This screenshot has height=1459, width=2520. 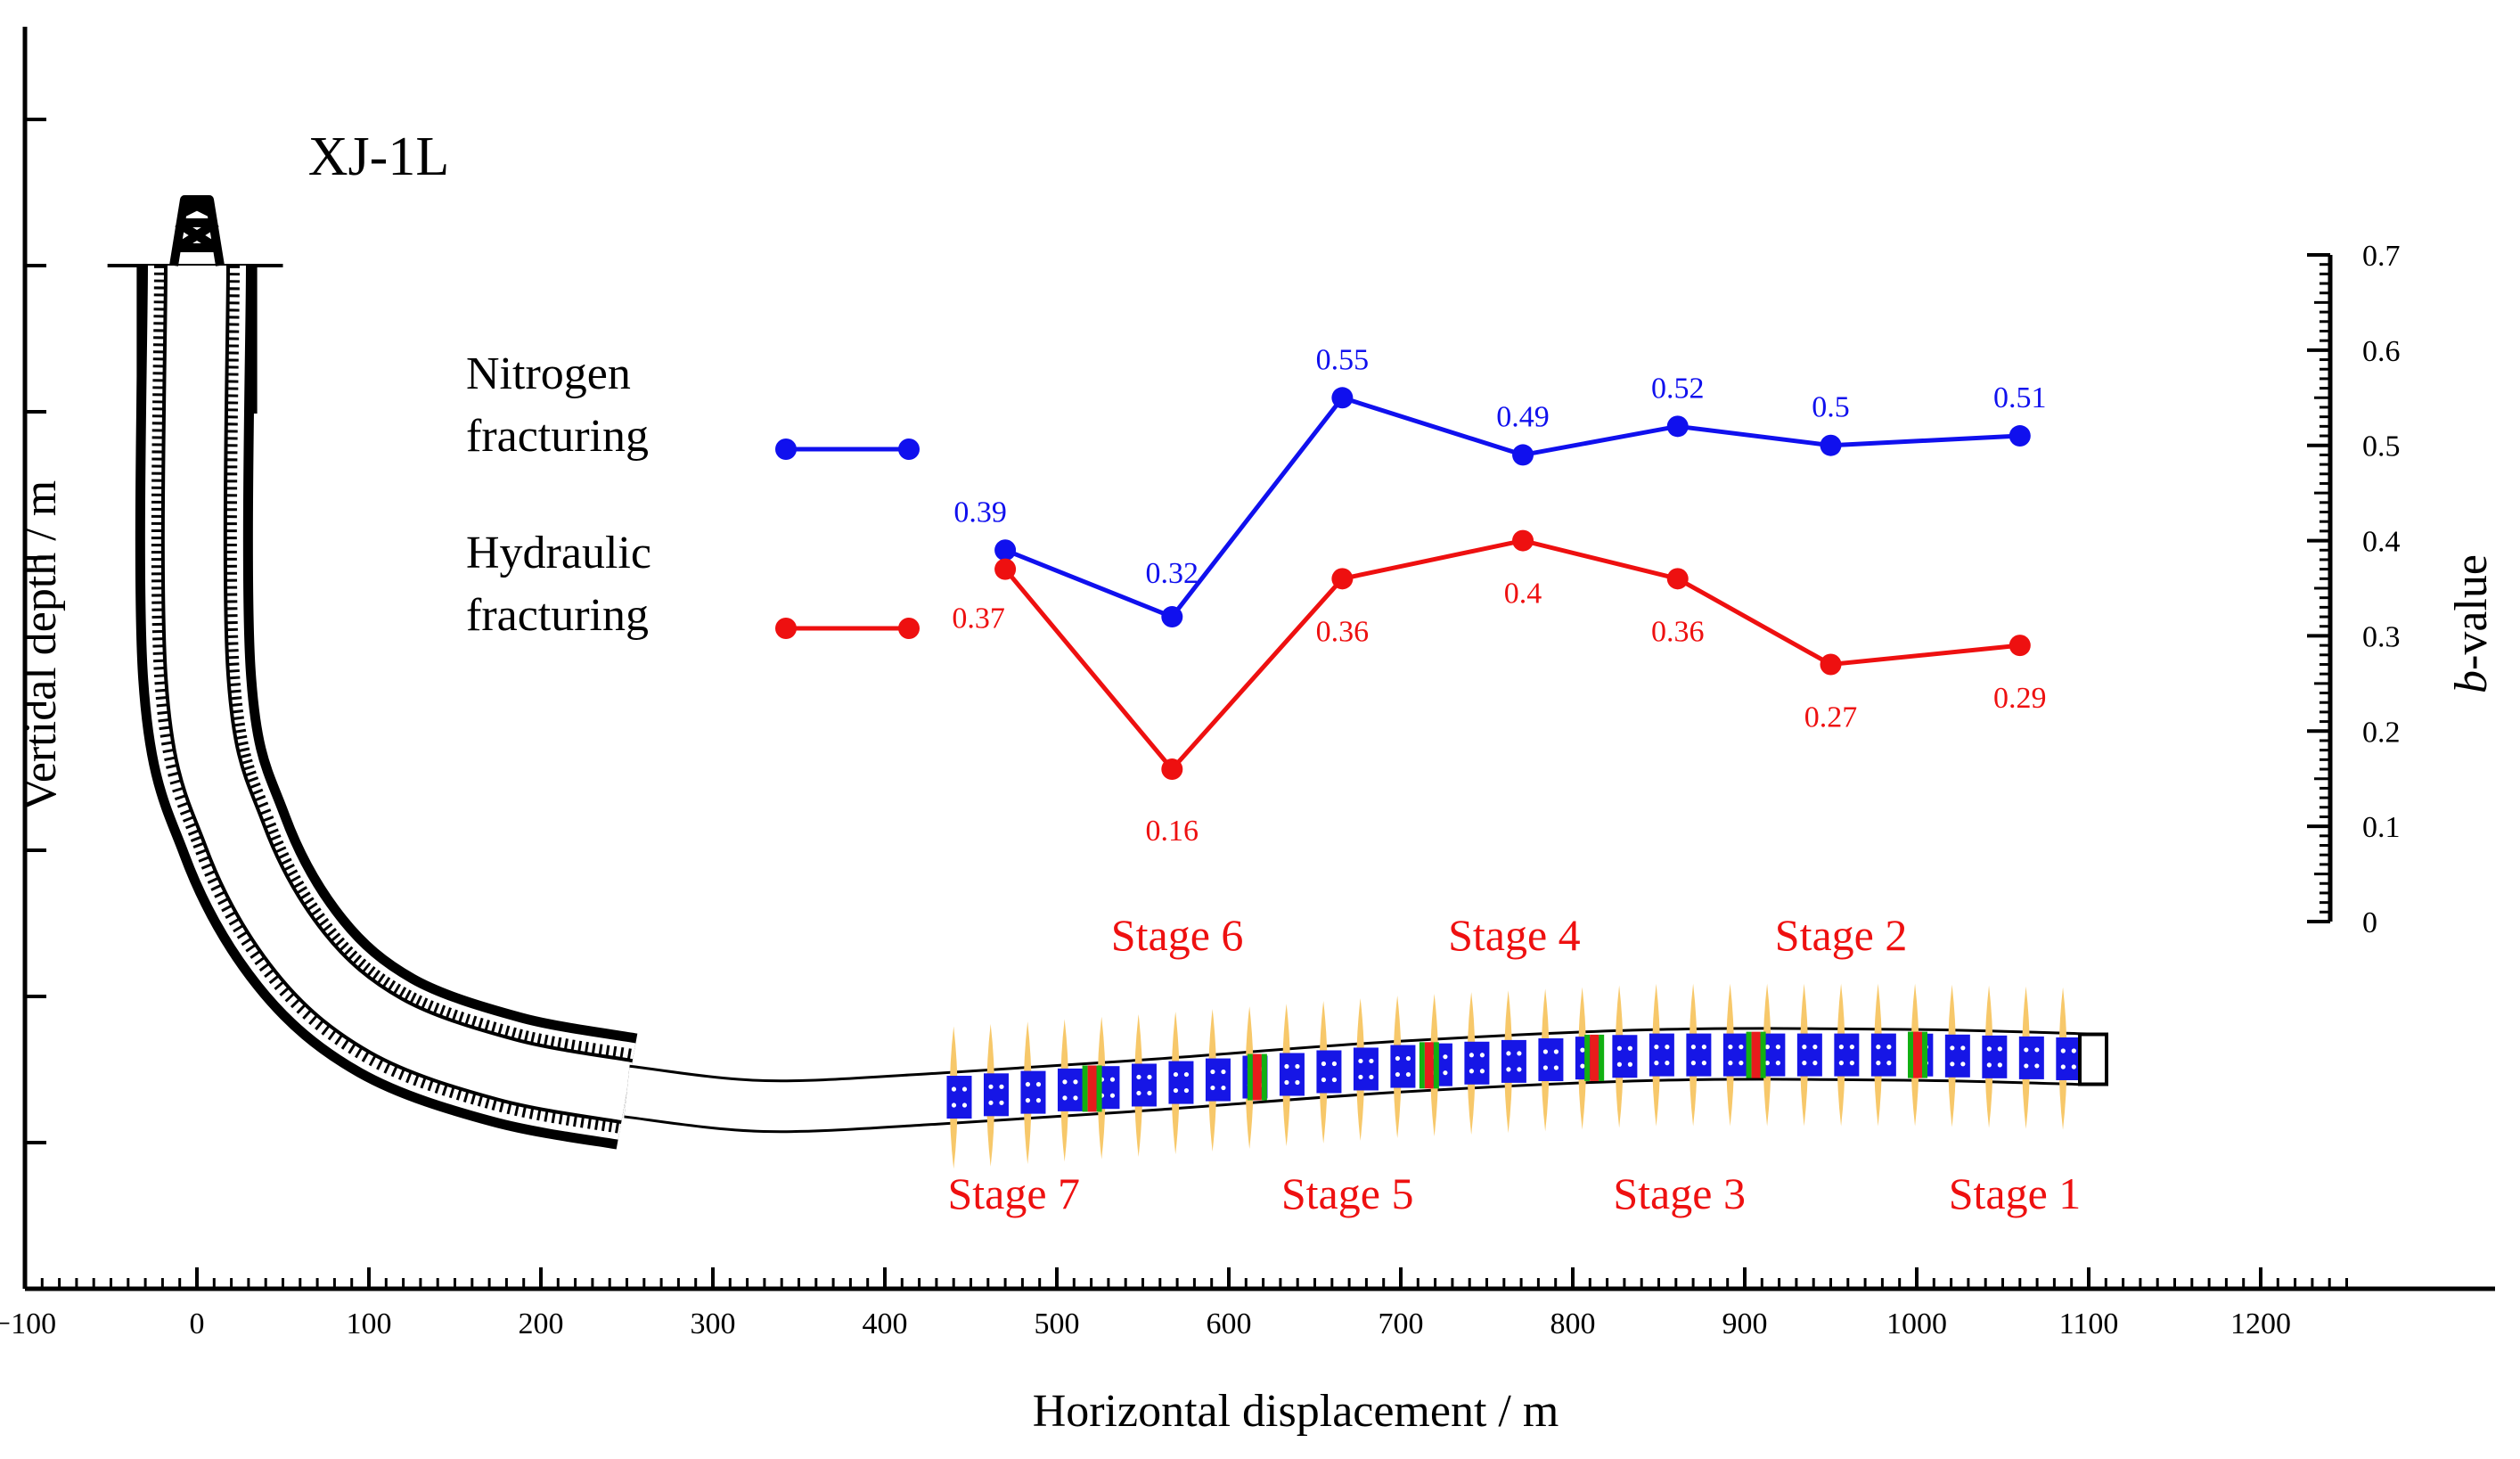 I want to click on data-label: 0.32, so click(x=1172, y=573).